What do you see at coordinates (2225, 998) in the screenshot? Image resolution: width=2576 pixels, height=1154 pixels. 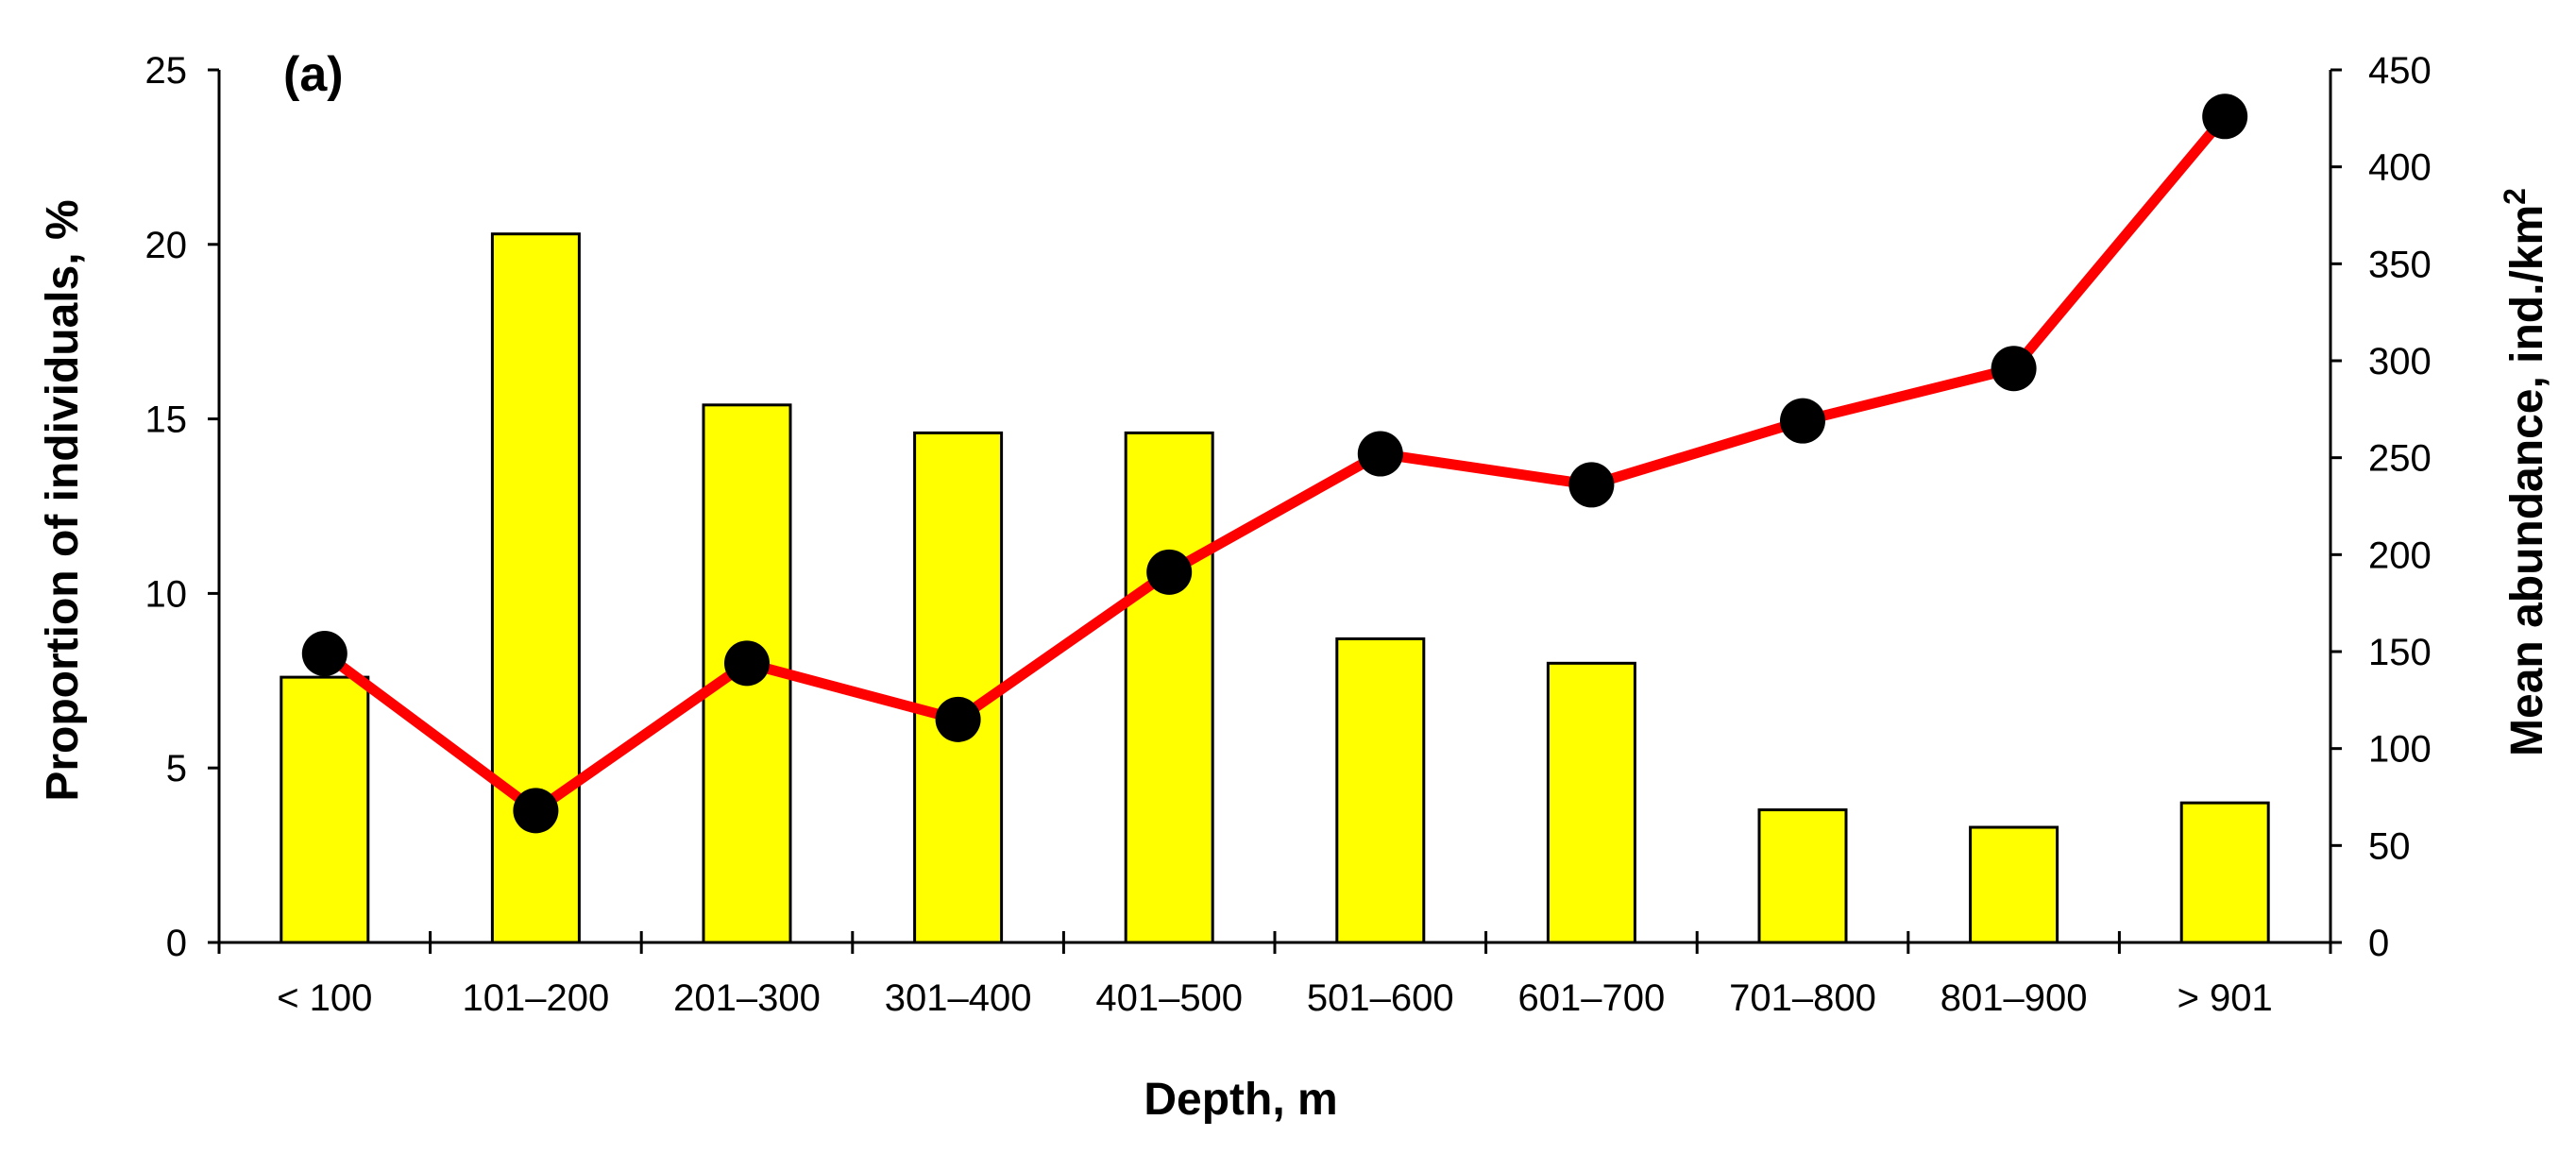 I see `x-tick-label: > 901` at bounding box center [2225, 998].